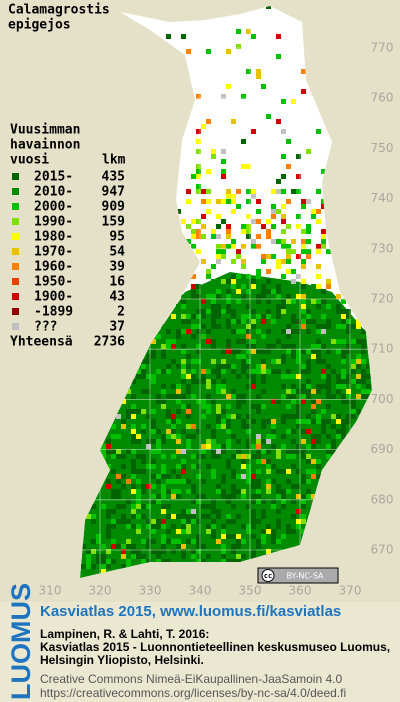  What do you see at coordinates (45, 327) in the screenshot?
I see `legend-label: ???` at bounding box center [45, 327].